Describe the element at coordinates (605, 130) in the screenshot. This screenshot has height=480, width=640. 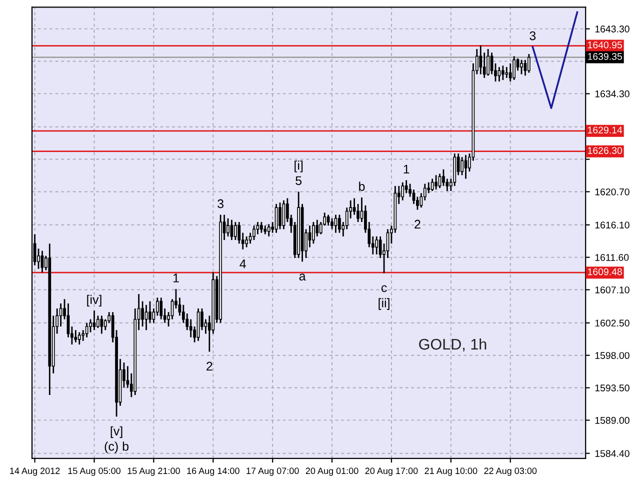
I see `ref-line-label: 1629.14` at that location.